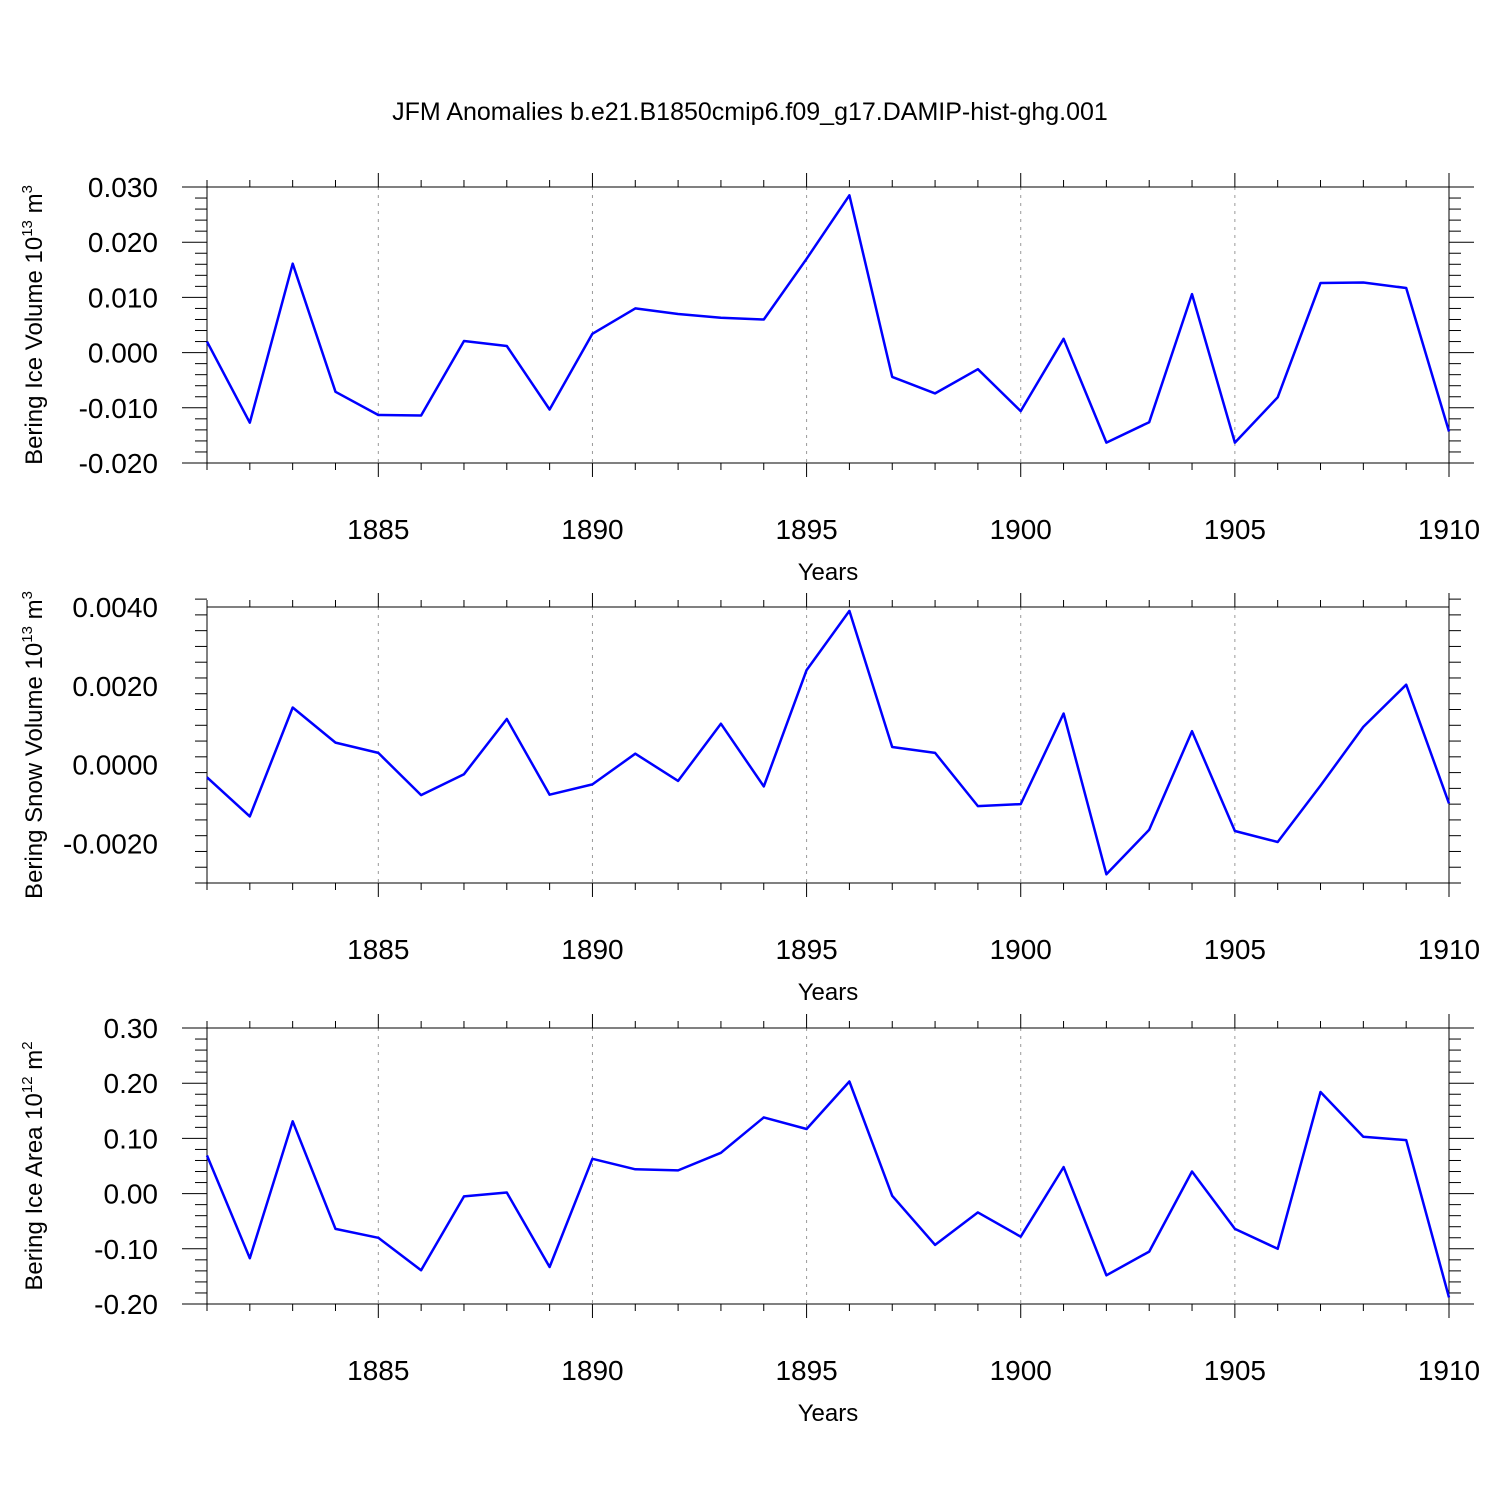 Image resolution: width=1500 pixels, height=1500 pixels. Describe the element at coordinates (33, 1165) in the screenshot. I see `panel-3-y-axis-label: Bering Ice Area 1012 m2` at that location.